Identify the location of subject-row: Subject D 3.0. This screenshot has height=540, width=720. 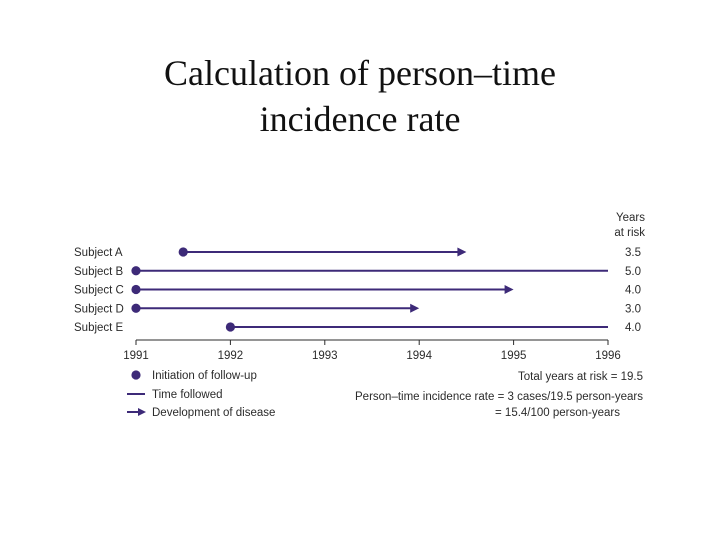
(357, 309).